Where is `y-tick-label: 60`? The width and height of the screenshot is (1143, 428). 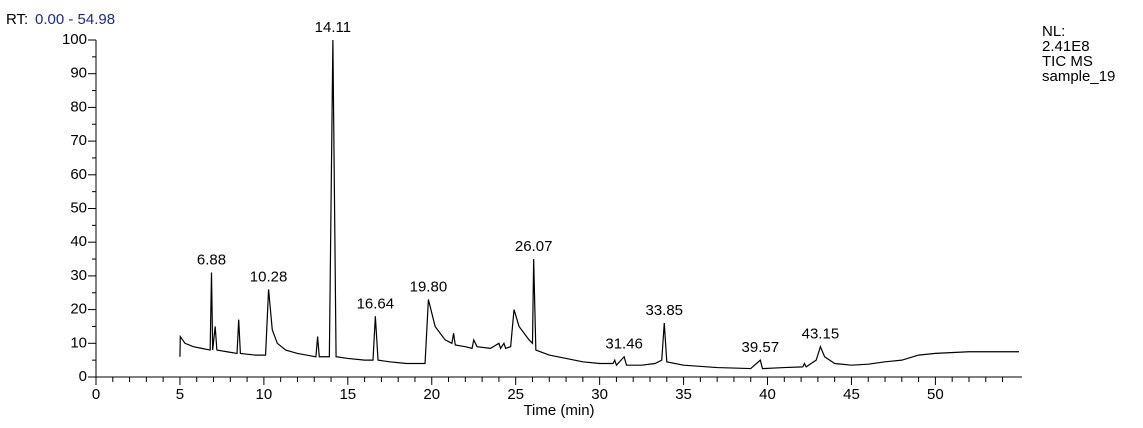
y-tick-label: 60 is located at coordinates (78, 174).